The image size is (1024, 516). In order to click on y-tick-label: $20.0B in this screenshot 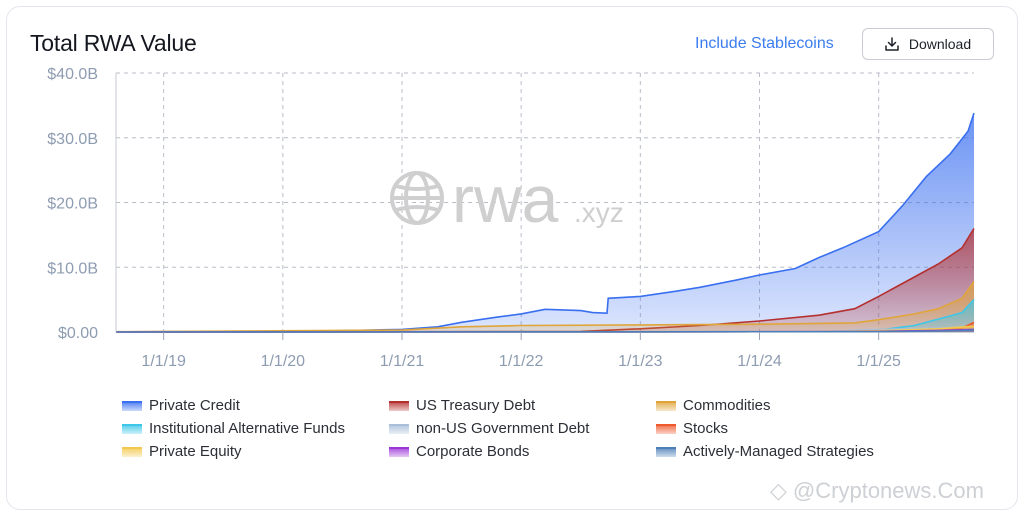, I will do `click(72, 204)`.